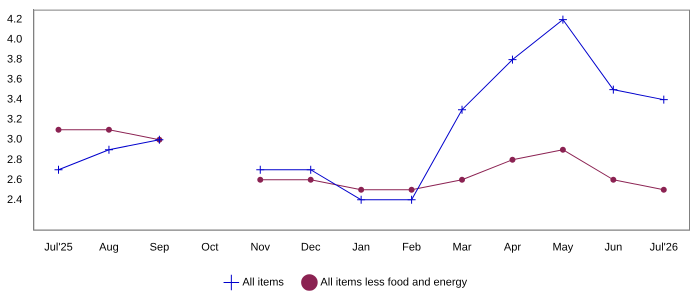 This screenshot has width=699, height=300. What do you see at coordinates (209, 247) in the screenshot?
I see `x-tick-label: Oct` at bounding box center [209, 247].